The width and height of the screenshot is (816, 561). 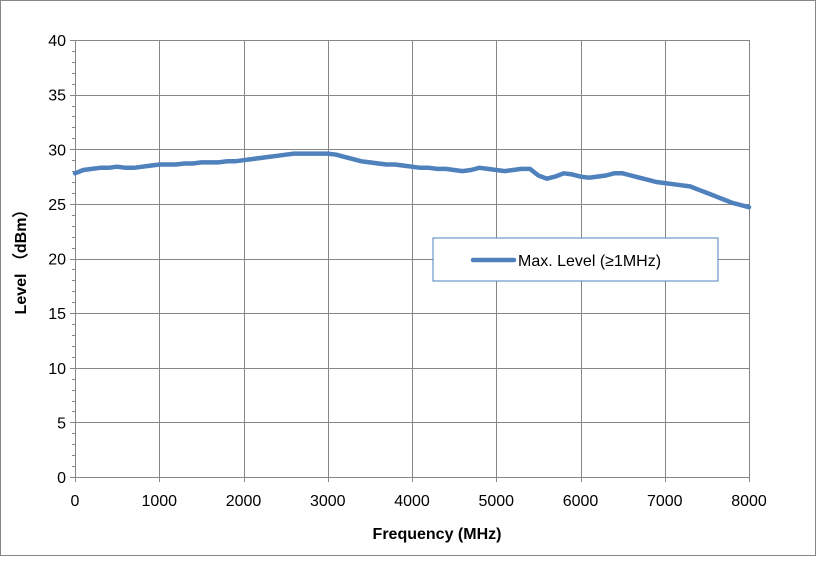 I want to click on y-tick-label: 30, so click(x=57, y=150).